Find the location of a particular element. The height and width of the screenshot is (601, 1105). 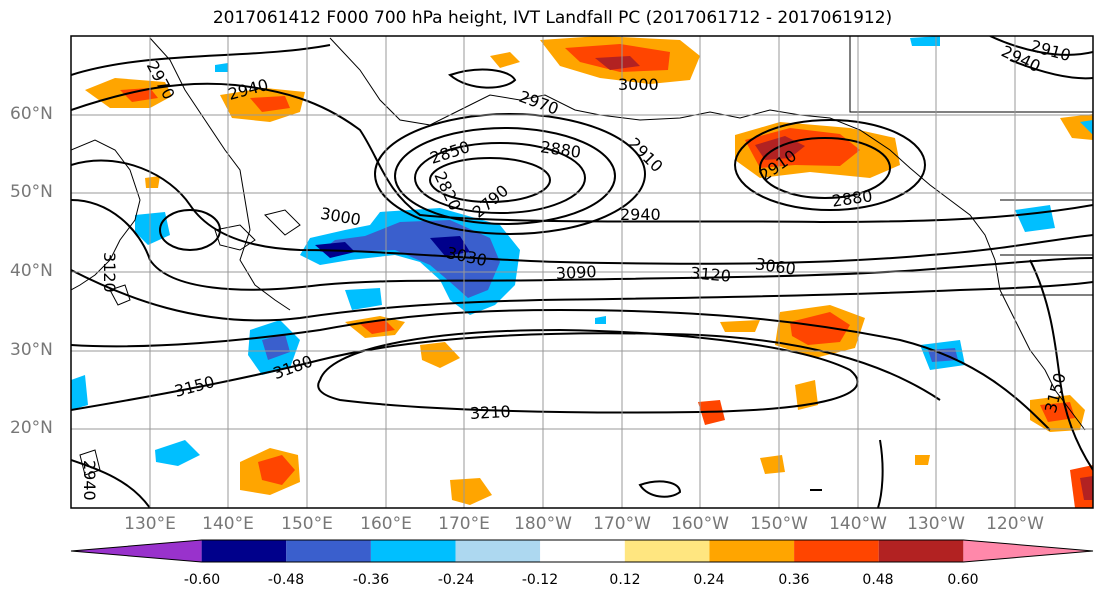

colorbar-tick-label: -0.12 is located at coordinates (540, 580).